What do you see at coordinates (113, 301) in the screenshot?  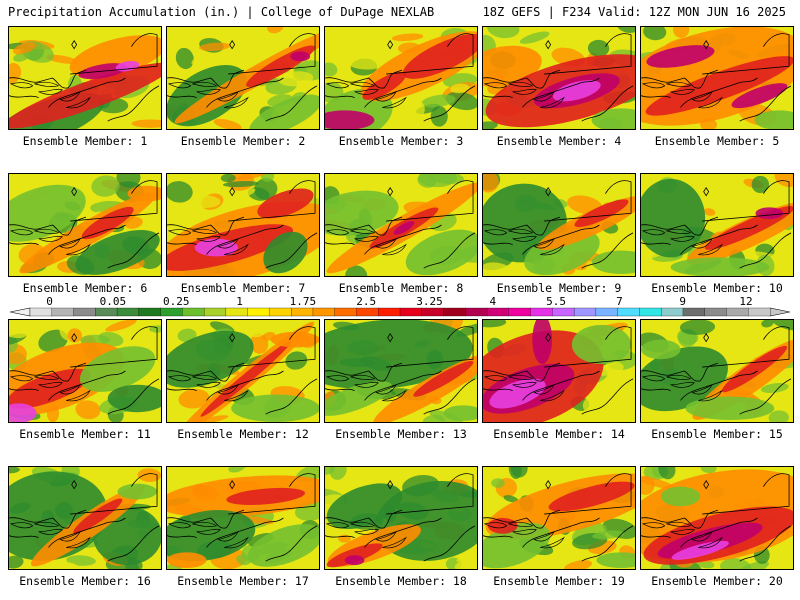 I see `colorbar-tick-label: 0.05` at bounding box center [113, 301].